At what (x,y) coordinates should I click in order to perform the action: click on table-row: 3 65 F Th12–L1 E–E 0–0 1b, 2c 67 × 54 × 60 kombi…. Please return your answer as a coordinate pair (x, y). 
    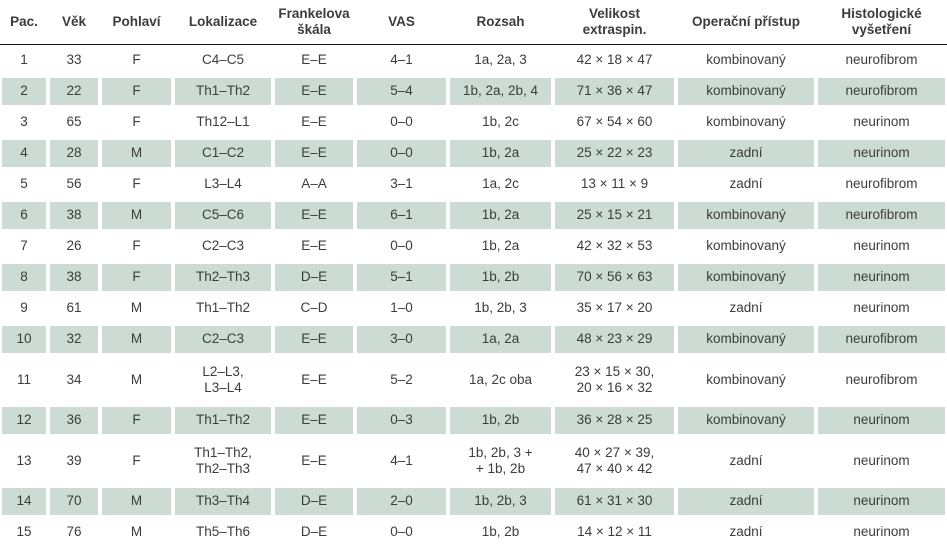
    Looking at the image, I should click on (473, 122).